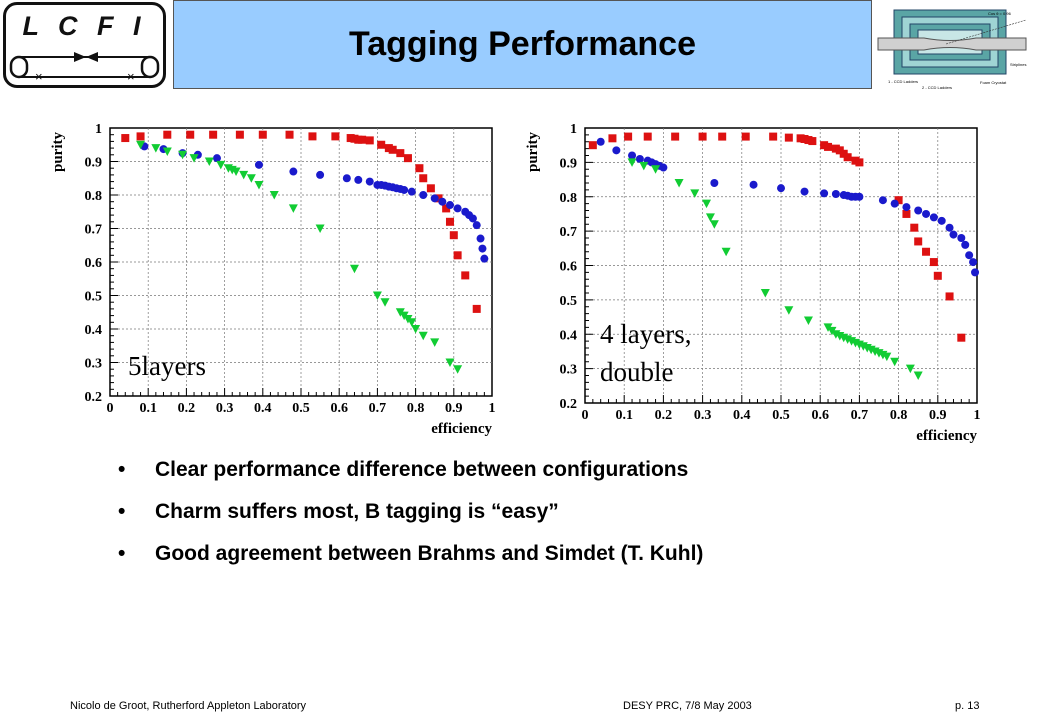 The height and width of the screenshot is (720, 1039). I want to click on detector-cryostat-label: Foam Cryostat, so click(993, 82).